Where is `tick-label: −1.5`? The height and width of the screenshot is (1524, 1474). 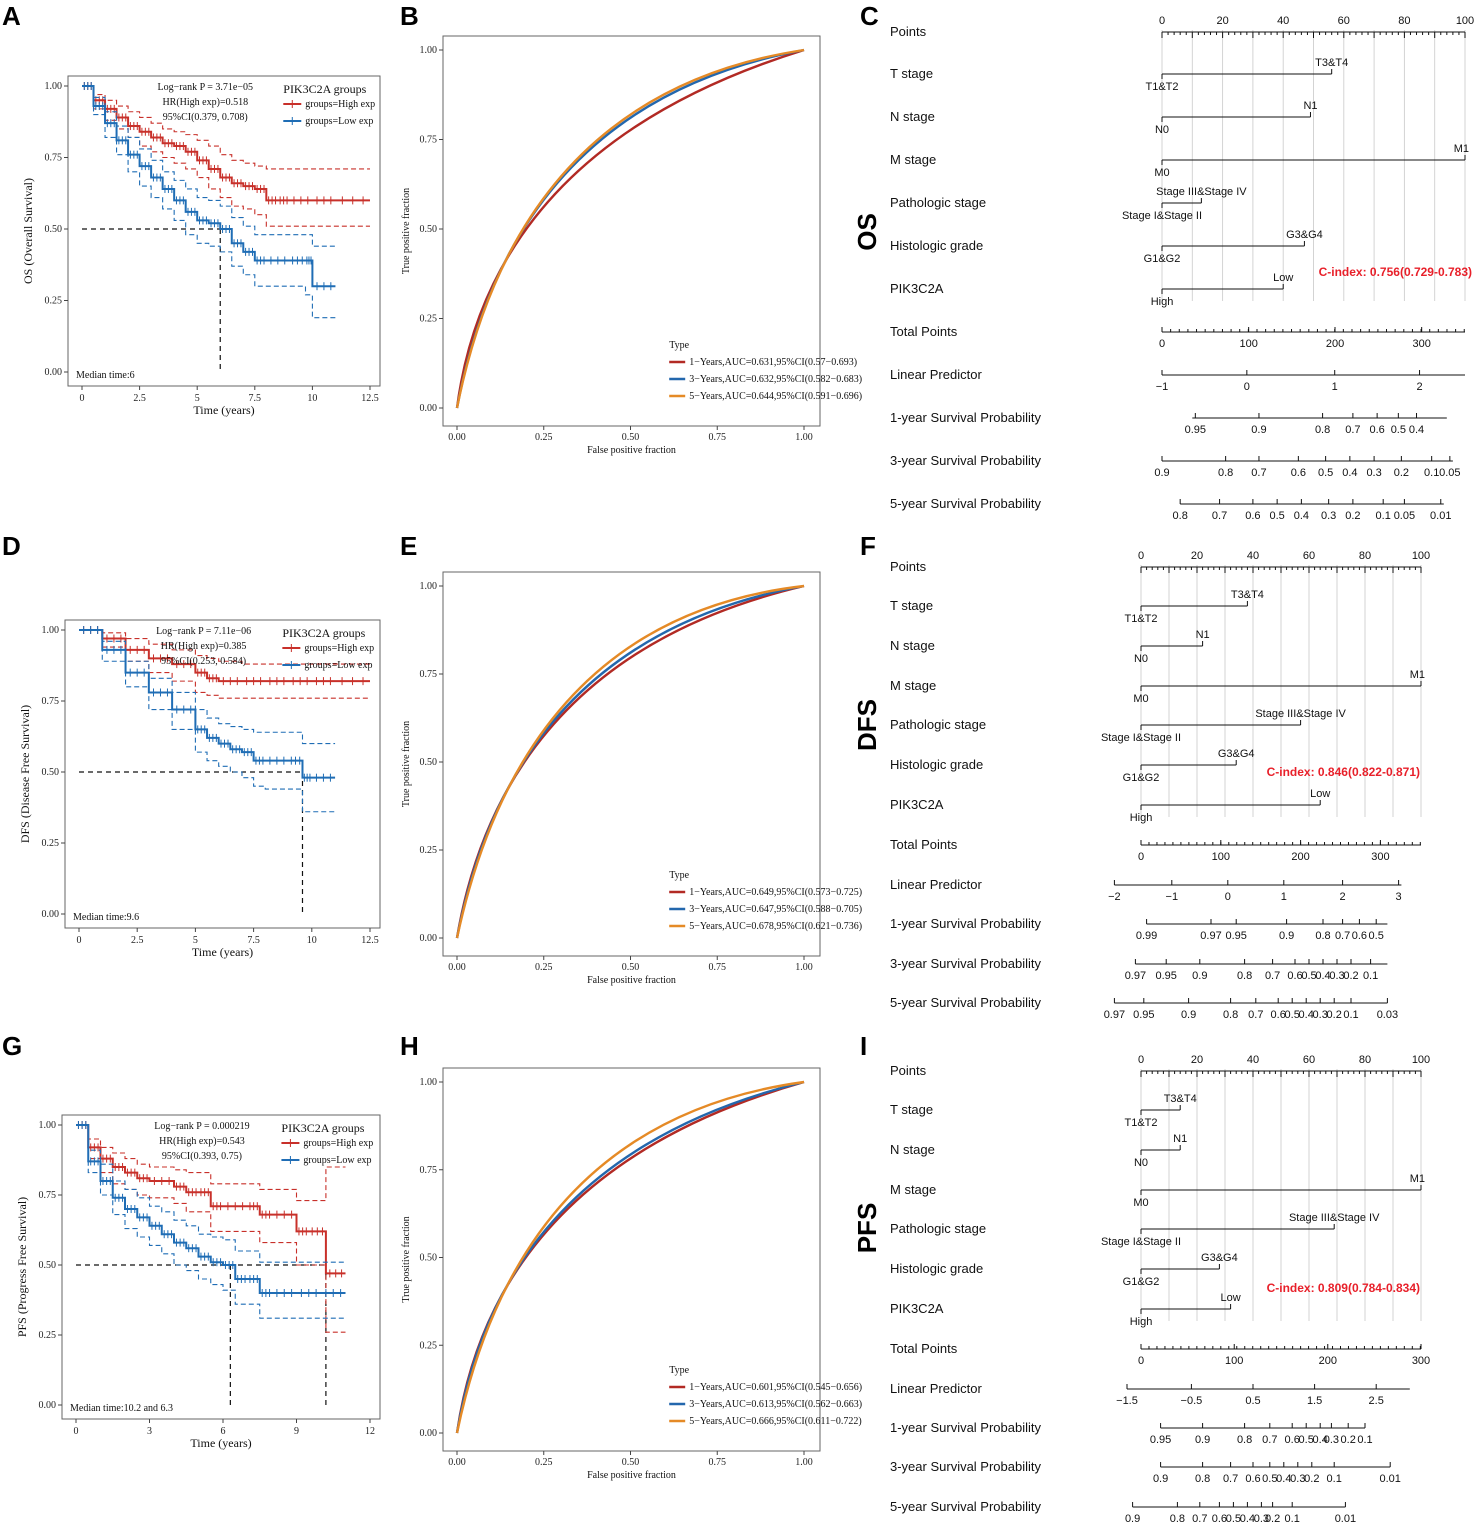 tick-label: −1.5 is located at coordinates (1127, 1401).